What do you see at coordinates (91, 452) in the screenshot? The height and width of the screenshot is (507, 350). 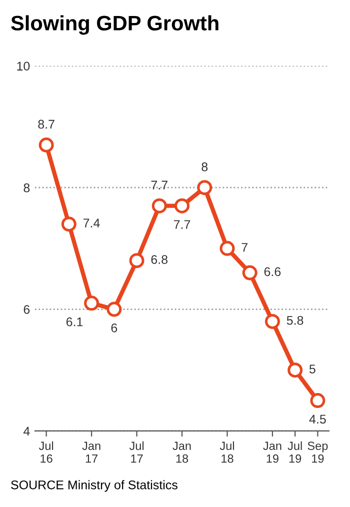 I see `x-tick-label: Jan 17` at bounding box center [91, 452].